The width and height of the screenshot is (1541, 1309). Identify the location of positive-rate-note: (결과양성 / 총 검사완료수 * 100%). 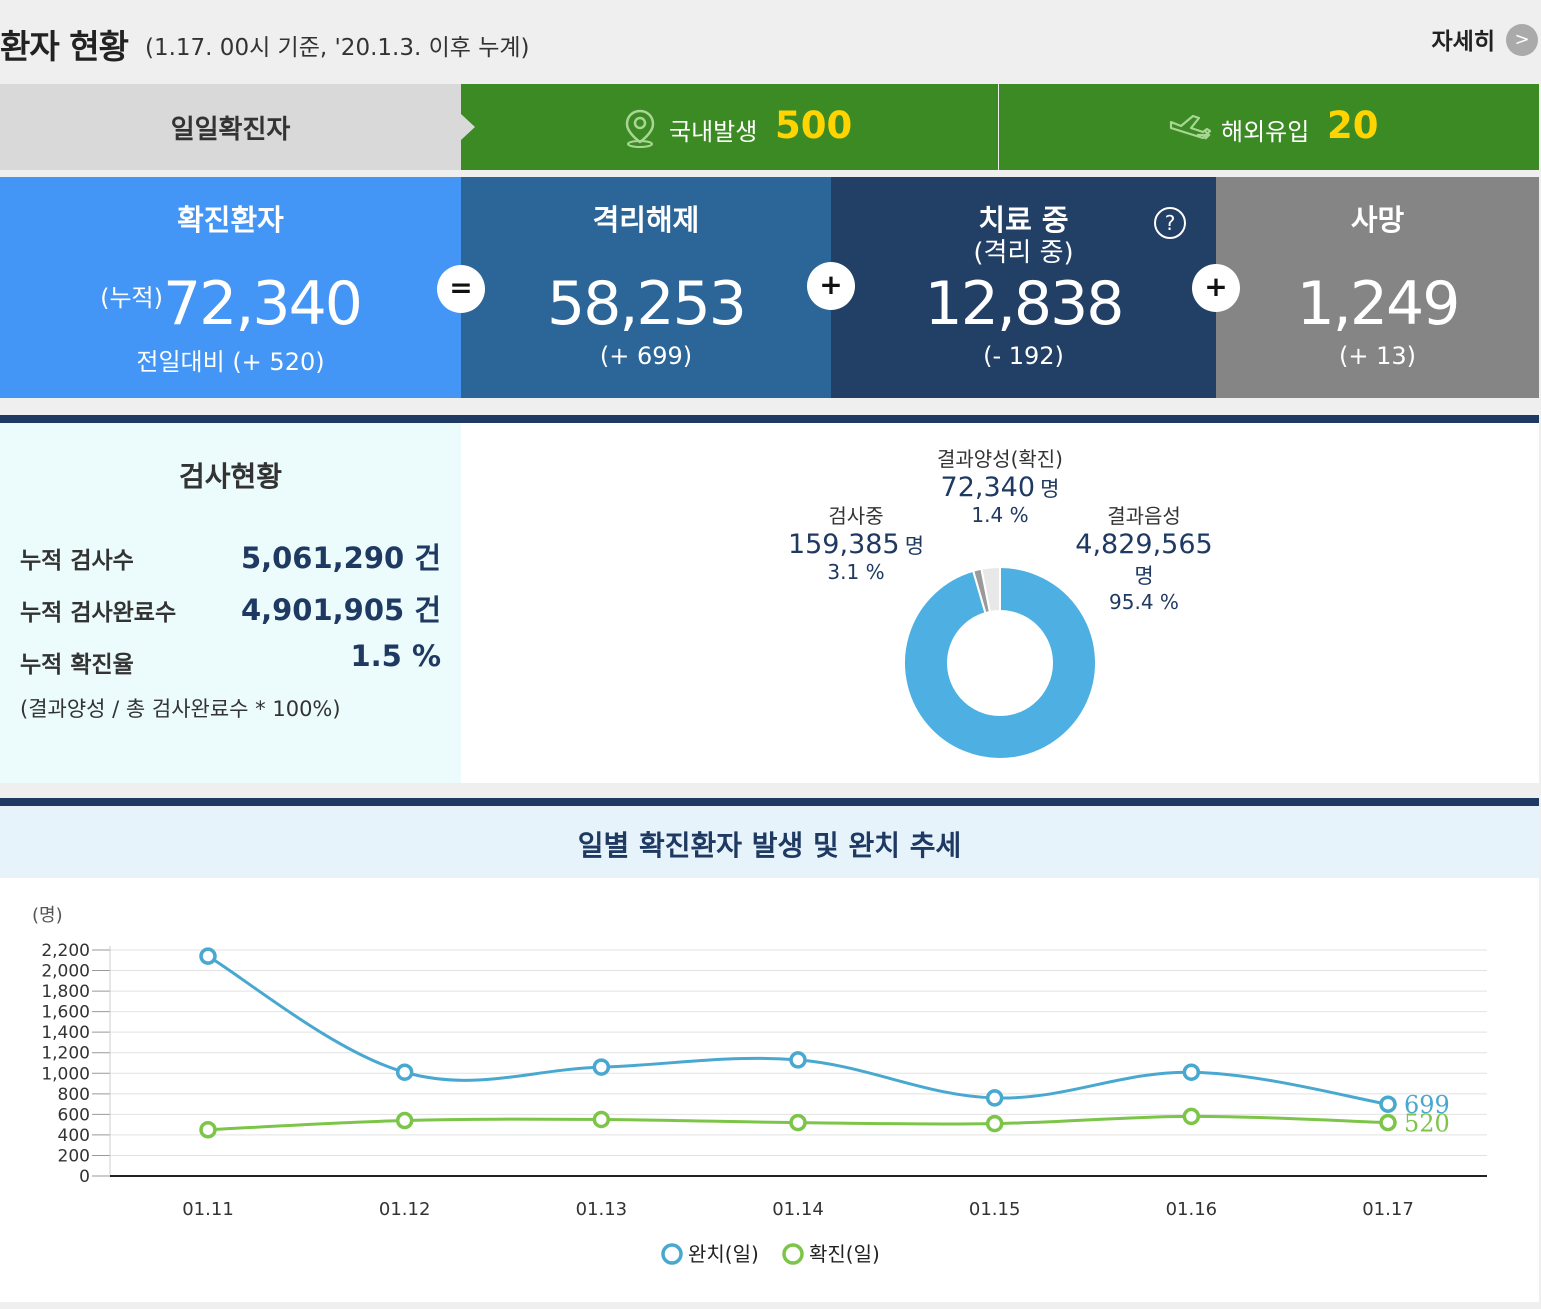
(180, 709).